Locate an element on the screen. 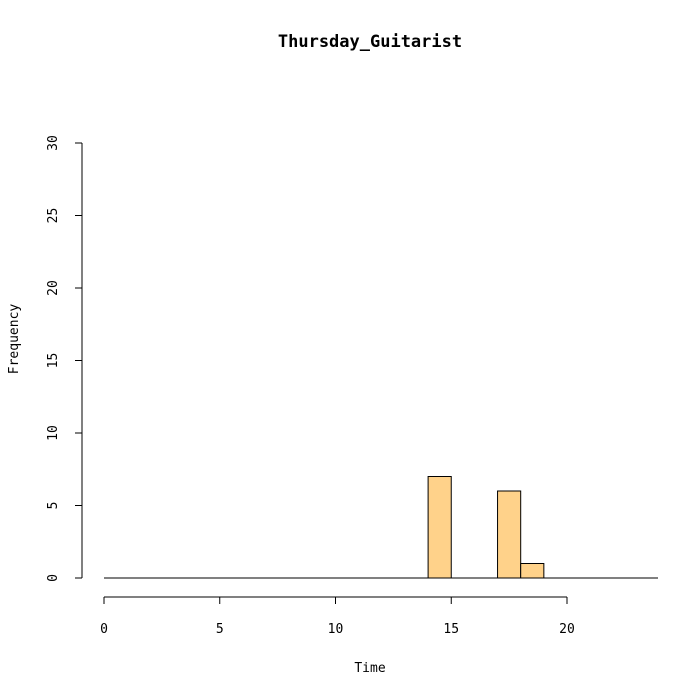 Image resolution: width=699 pixels, height=699 pixels. y-tick-label: 15 is located at coordinates (53, 361).